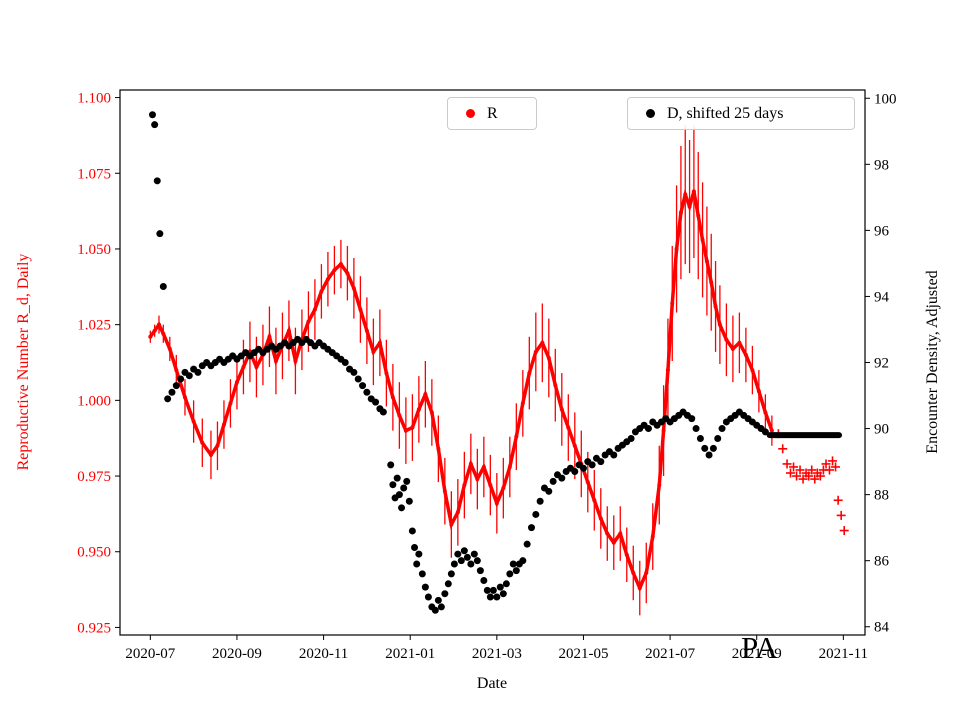 The width and height of the screenshot is (960, 720). Describe the element at coordinates (882, 231) in the screenshot. I see `svg-text: 96` at that location.